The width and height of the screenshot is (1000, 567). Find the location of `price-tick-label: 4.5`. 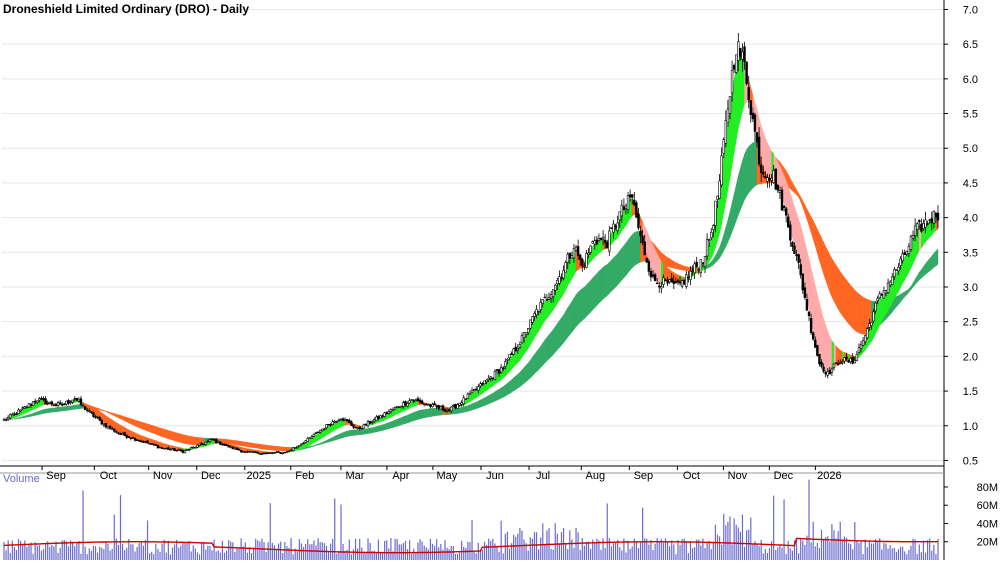

price-tick-label: 4.5 is located at coordinates (970, 184).